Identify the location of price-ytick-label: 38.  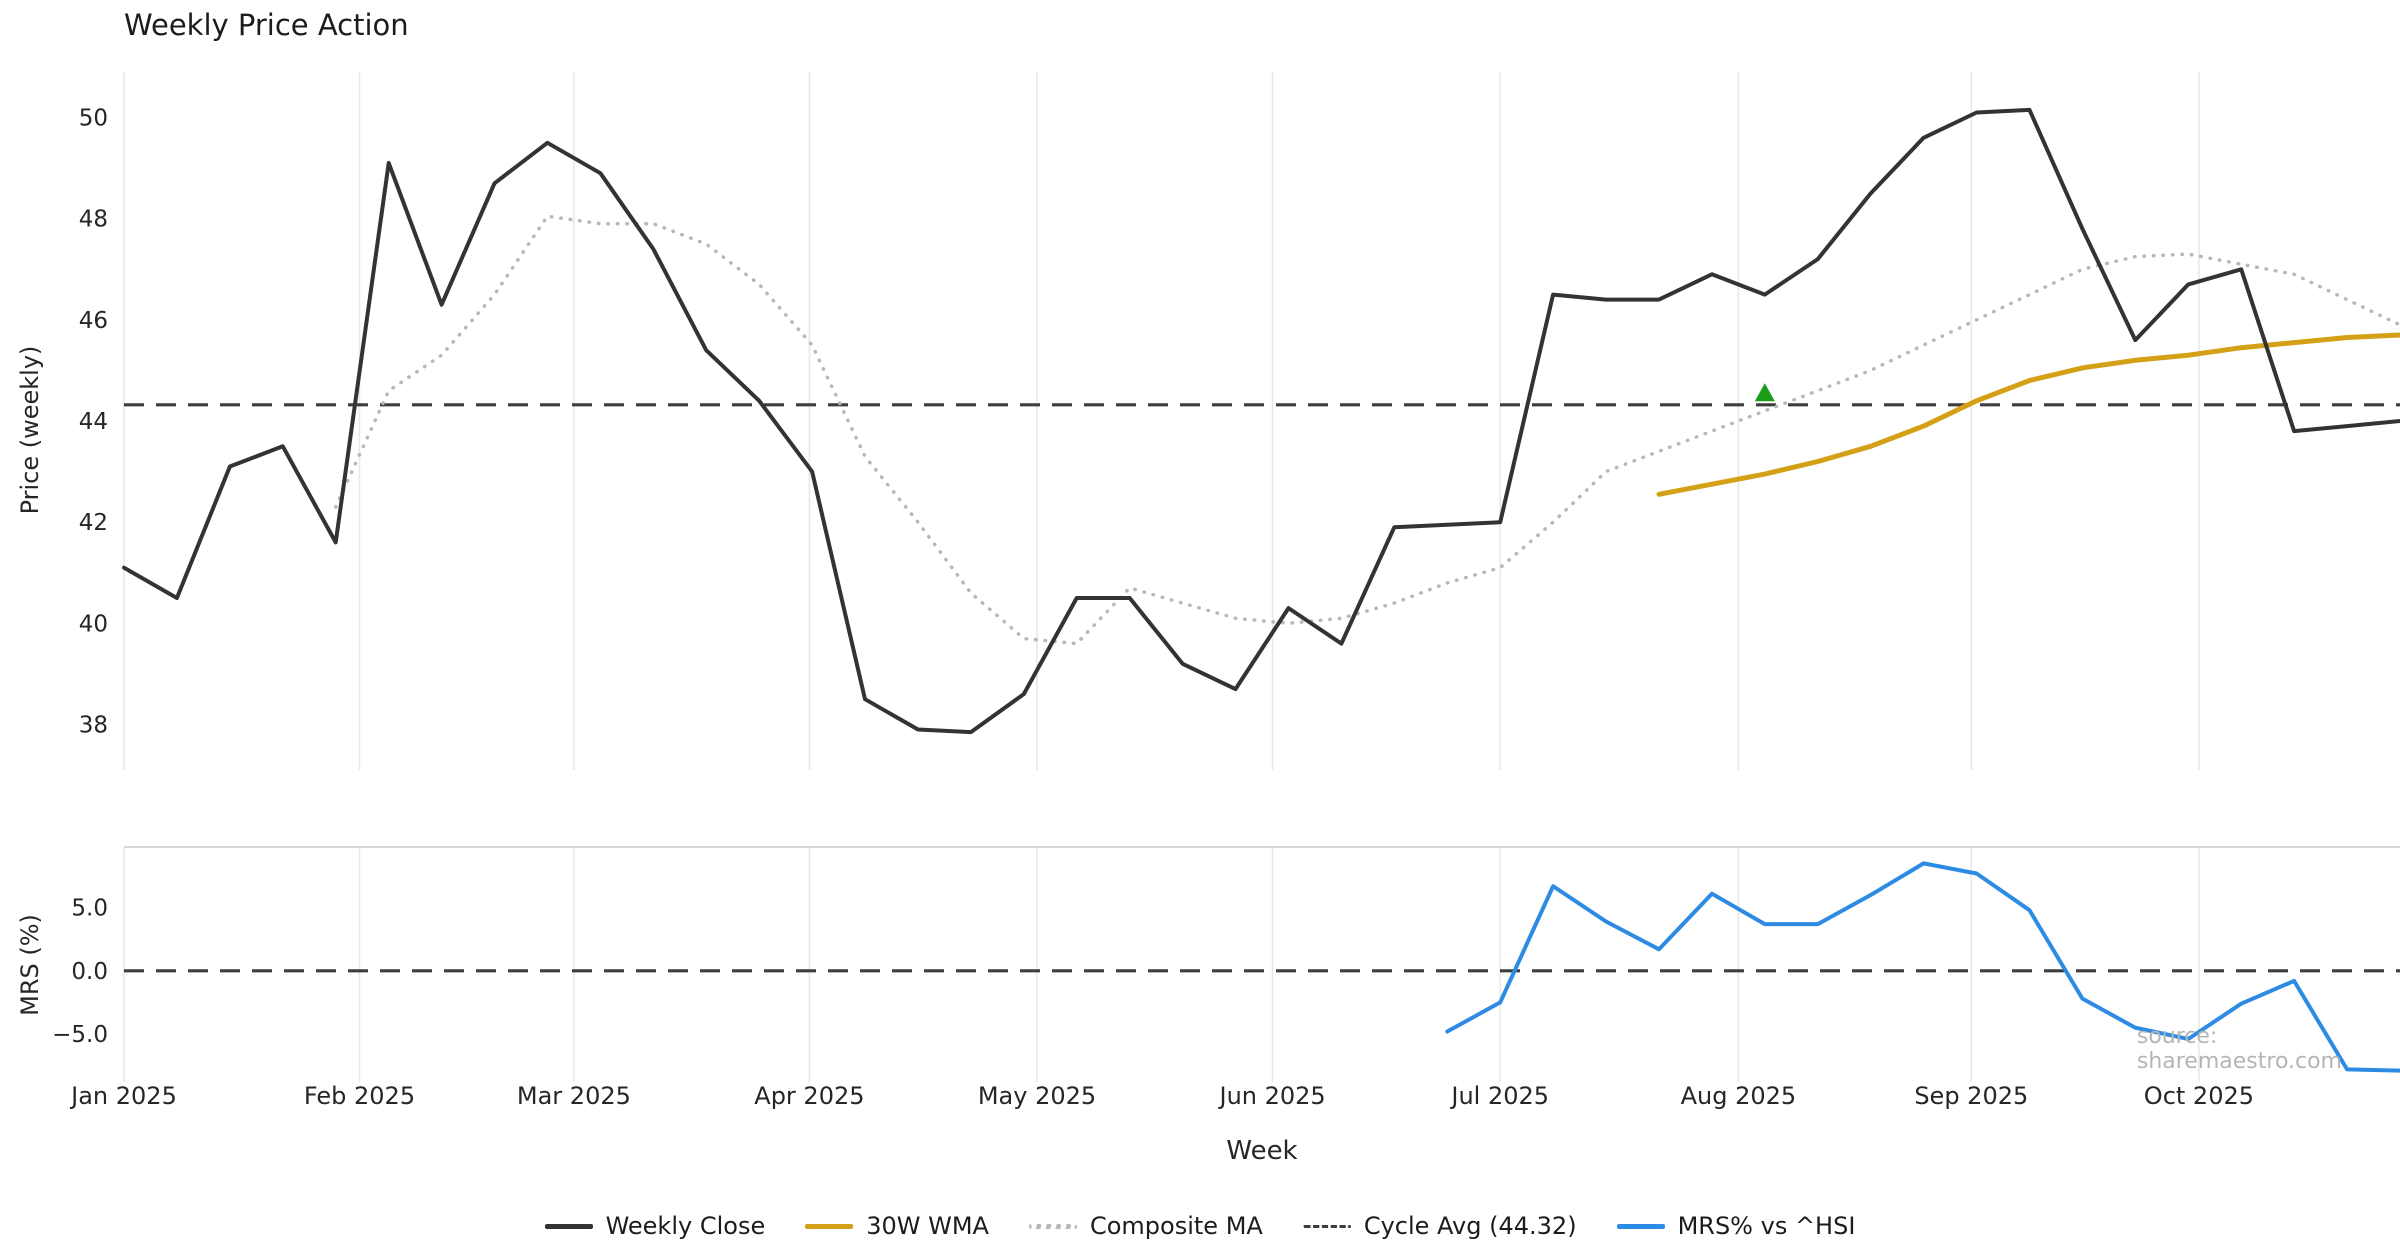
(93, 726).